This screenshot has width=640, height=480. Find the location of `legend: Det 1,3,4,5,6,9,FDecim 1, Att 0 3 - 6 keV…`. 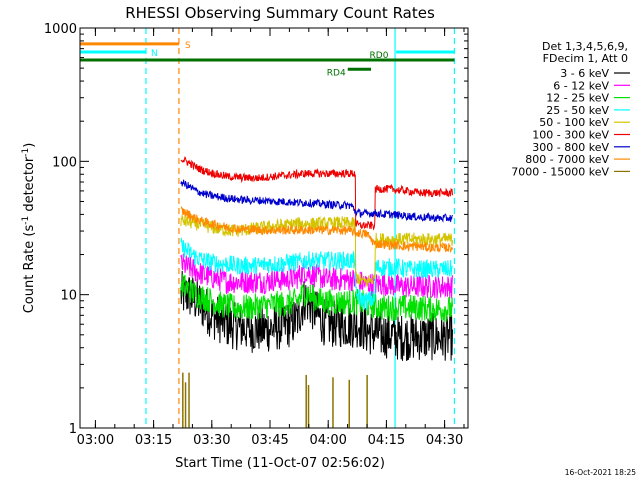

legend: Det 1,3,4,5,6,9,FDecim 1, Att 0 3 - 6 keV… is located at coordinates (570, 109).